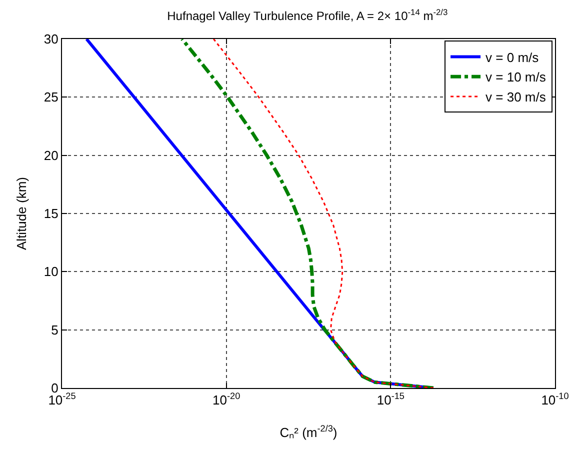  Describe the element at coordinates (21, 213) in the screenshot. I see `y-axis-title: Altitude (km)` at that location.